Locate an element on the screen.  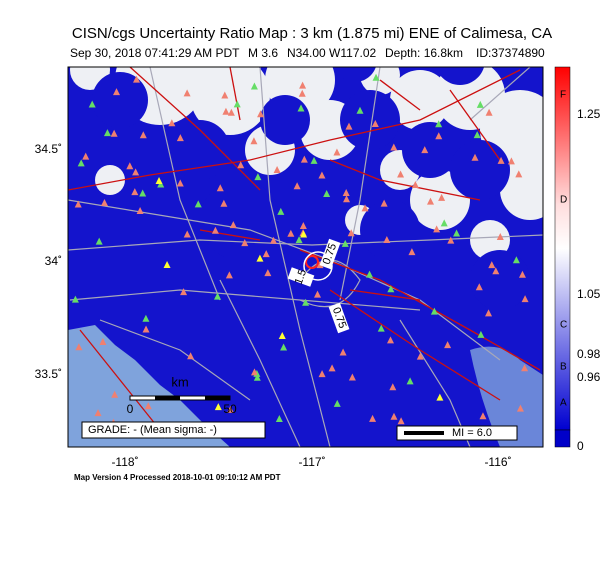
mi-bar is located at coordinates (424, 433).